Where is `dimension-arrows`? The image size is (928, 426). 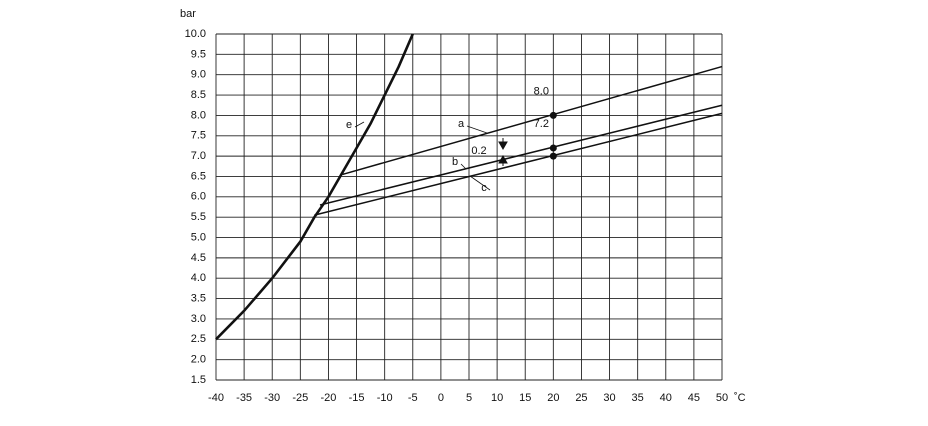 dimension-arrows is located at coordinates (503, 152).